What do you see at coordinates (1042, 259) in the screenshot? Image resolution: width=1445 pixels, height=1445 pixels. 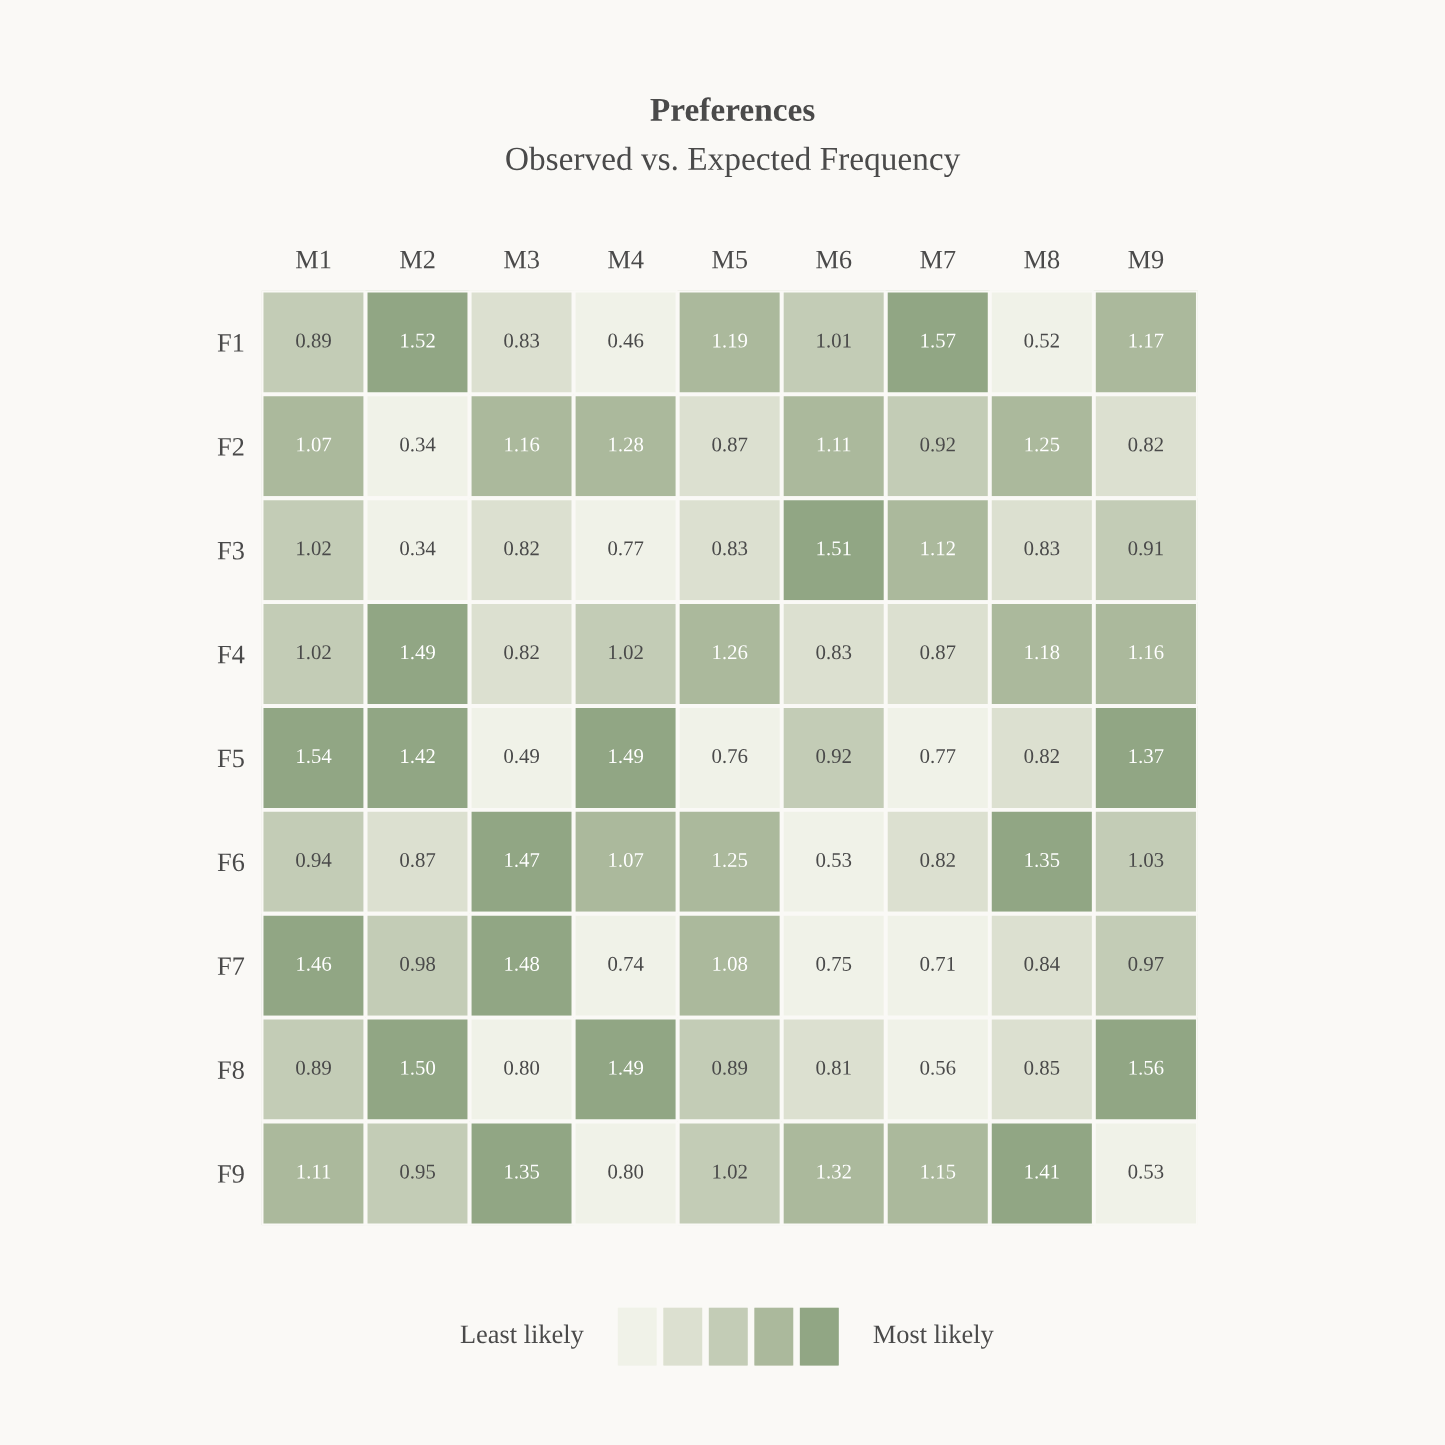 I see `x-tick-label: M8` at bounding box center [1042, 259].